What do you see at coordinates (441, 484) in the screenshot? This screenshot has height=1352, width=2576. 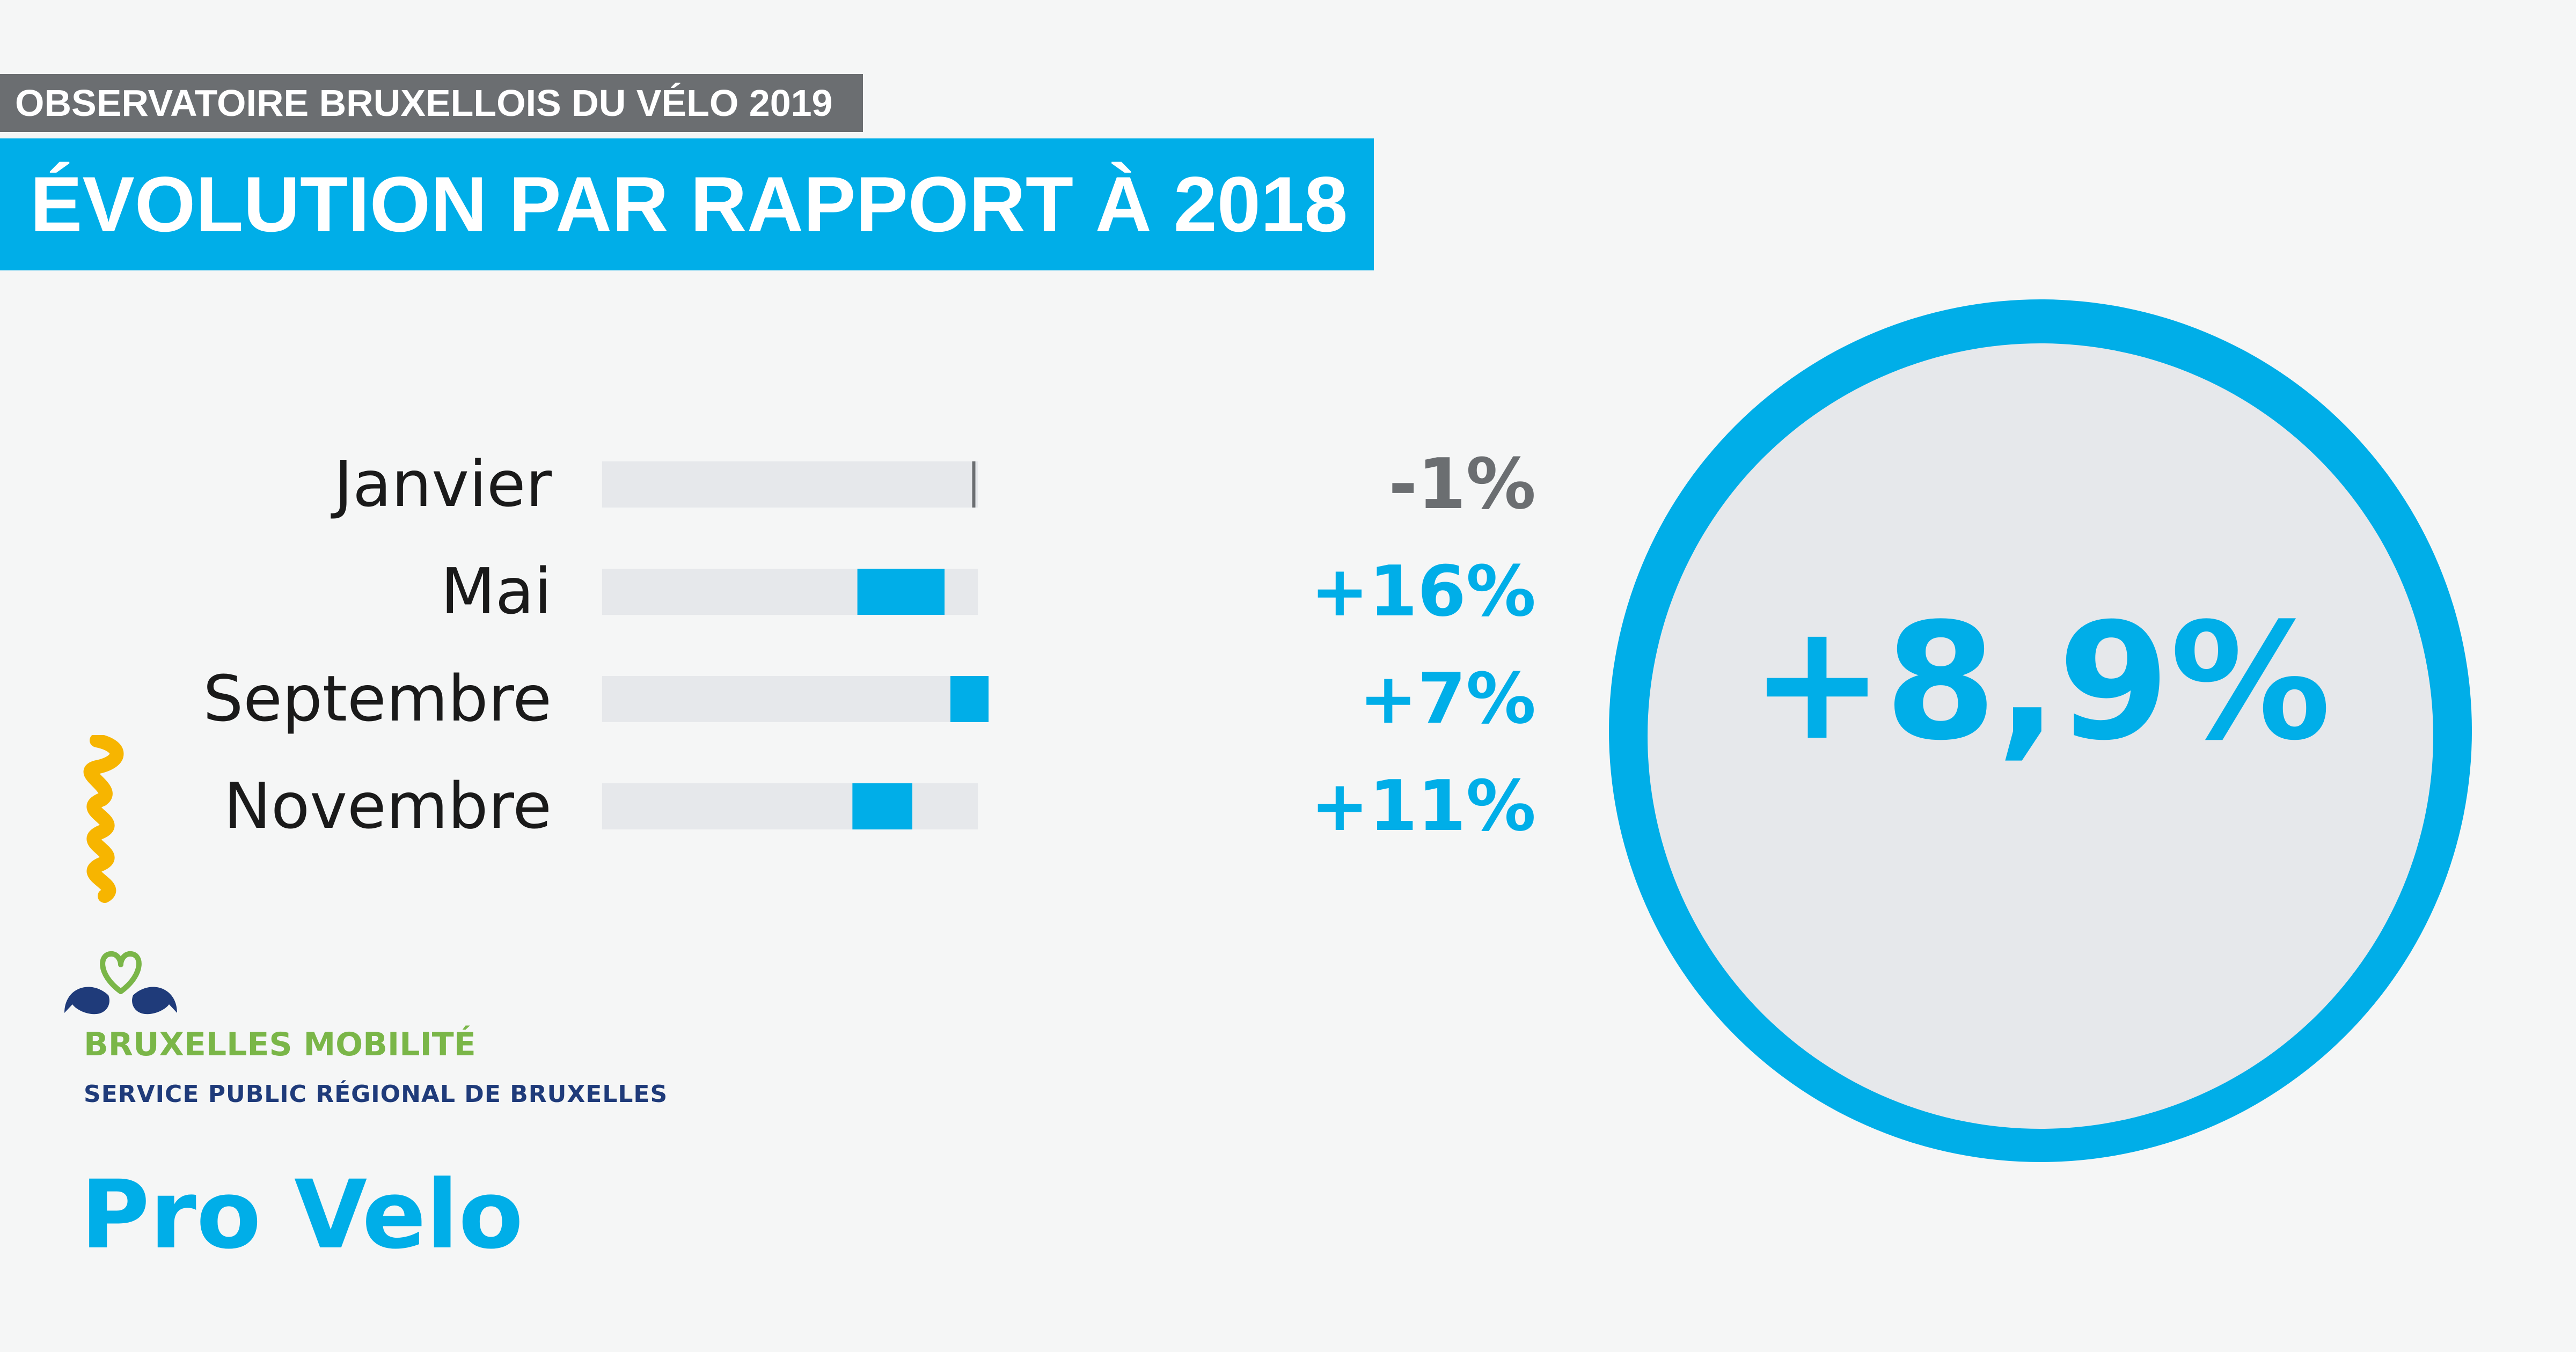 I see `category-label: Janvier` at bounding box center [441, 484].